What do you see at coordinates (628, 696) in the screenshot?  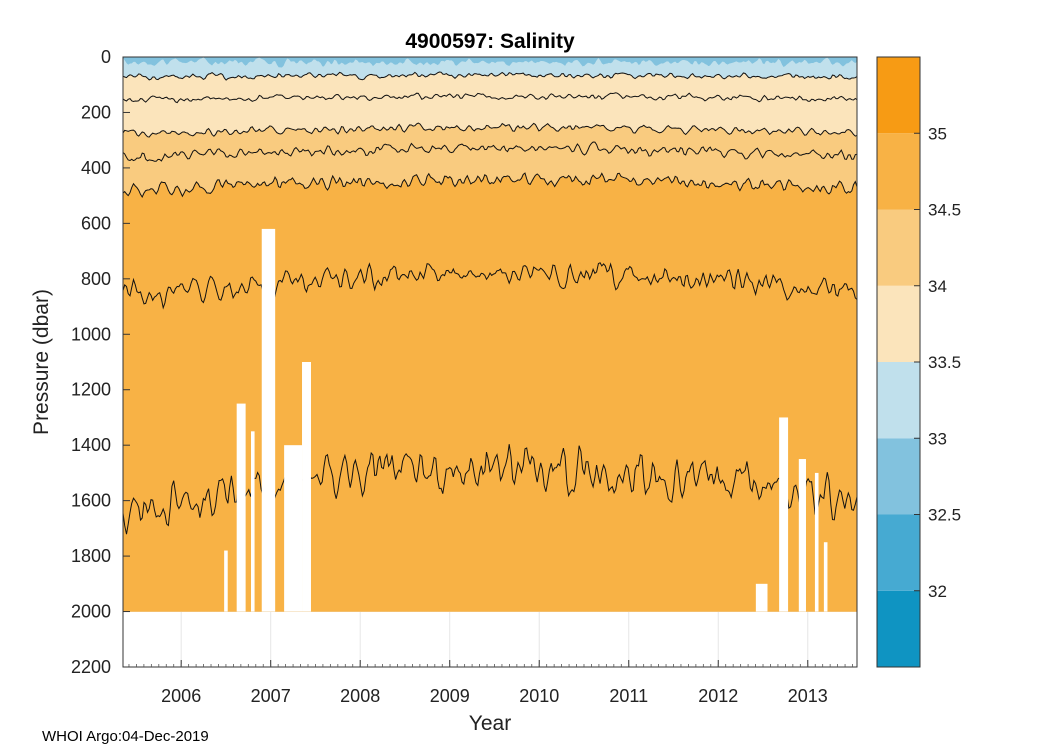 I see `x-tick-label: 2011` at bounding box center [628, 696].